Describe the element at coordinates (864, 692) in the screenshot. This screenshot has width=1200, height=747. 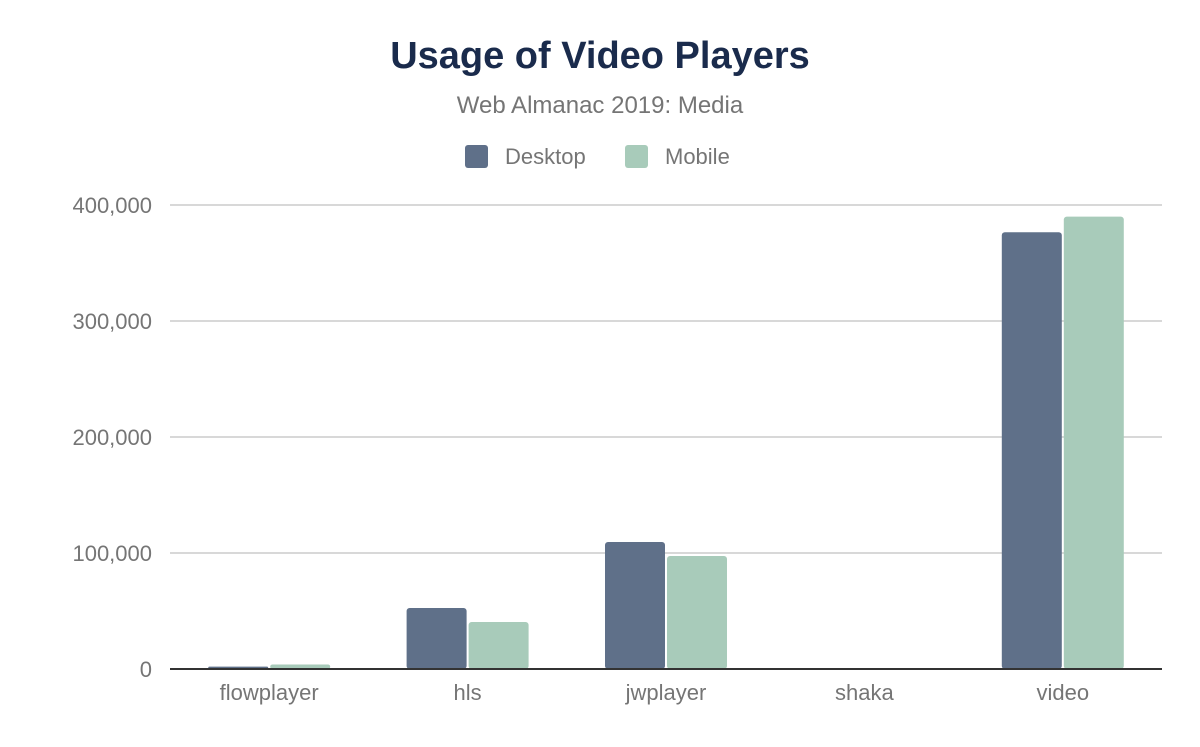
I see `x-tick-label: shaka` at that location.